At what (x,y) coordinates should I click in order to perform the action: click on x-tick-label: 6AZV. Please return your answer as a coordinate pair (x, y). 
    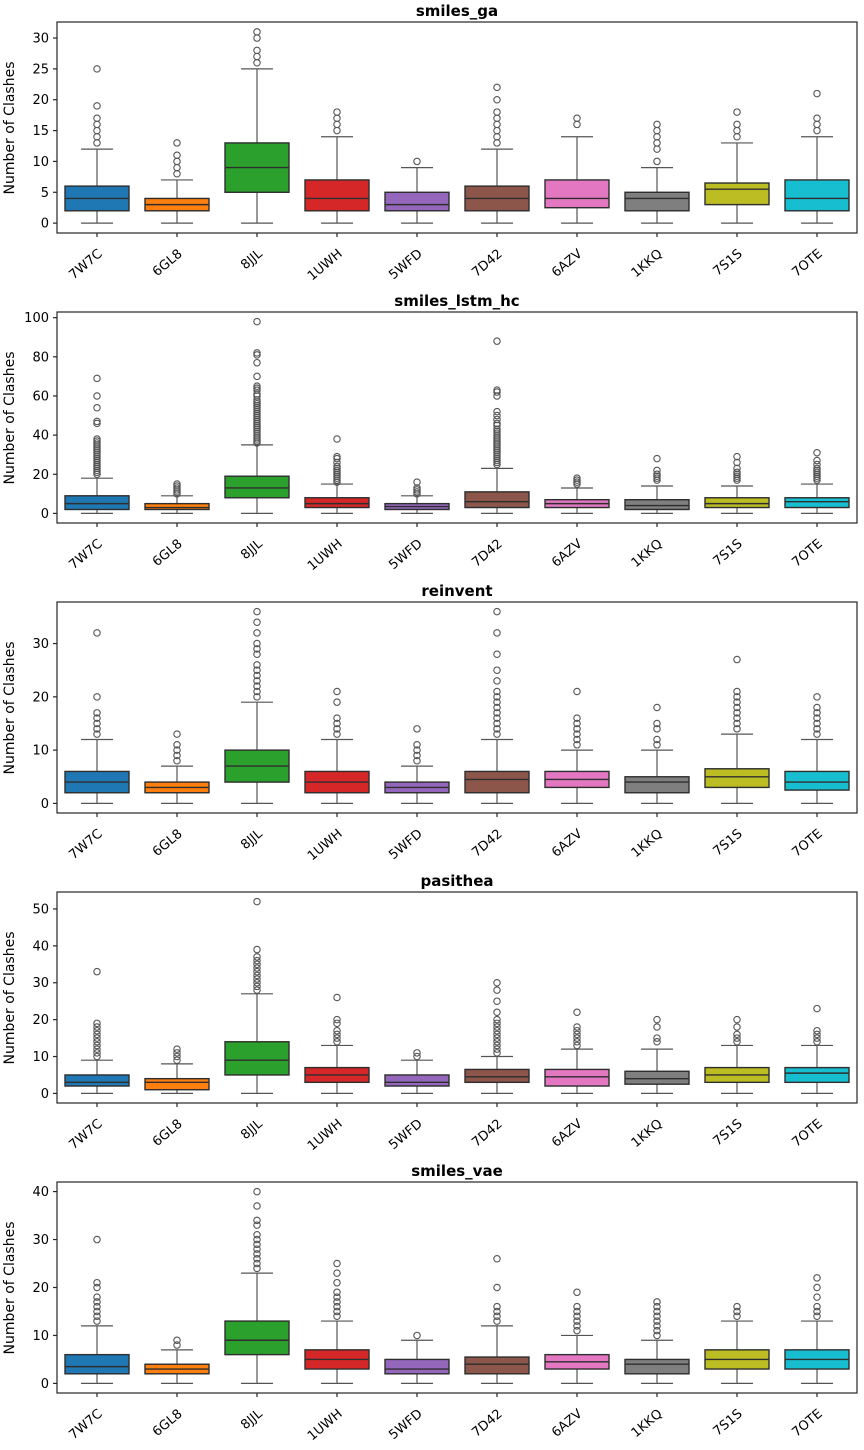
    Looking at the image, I should click on (567, 264).